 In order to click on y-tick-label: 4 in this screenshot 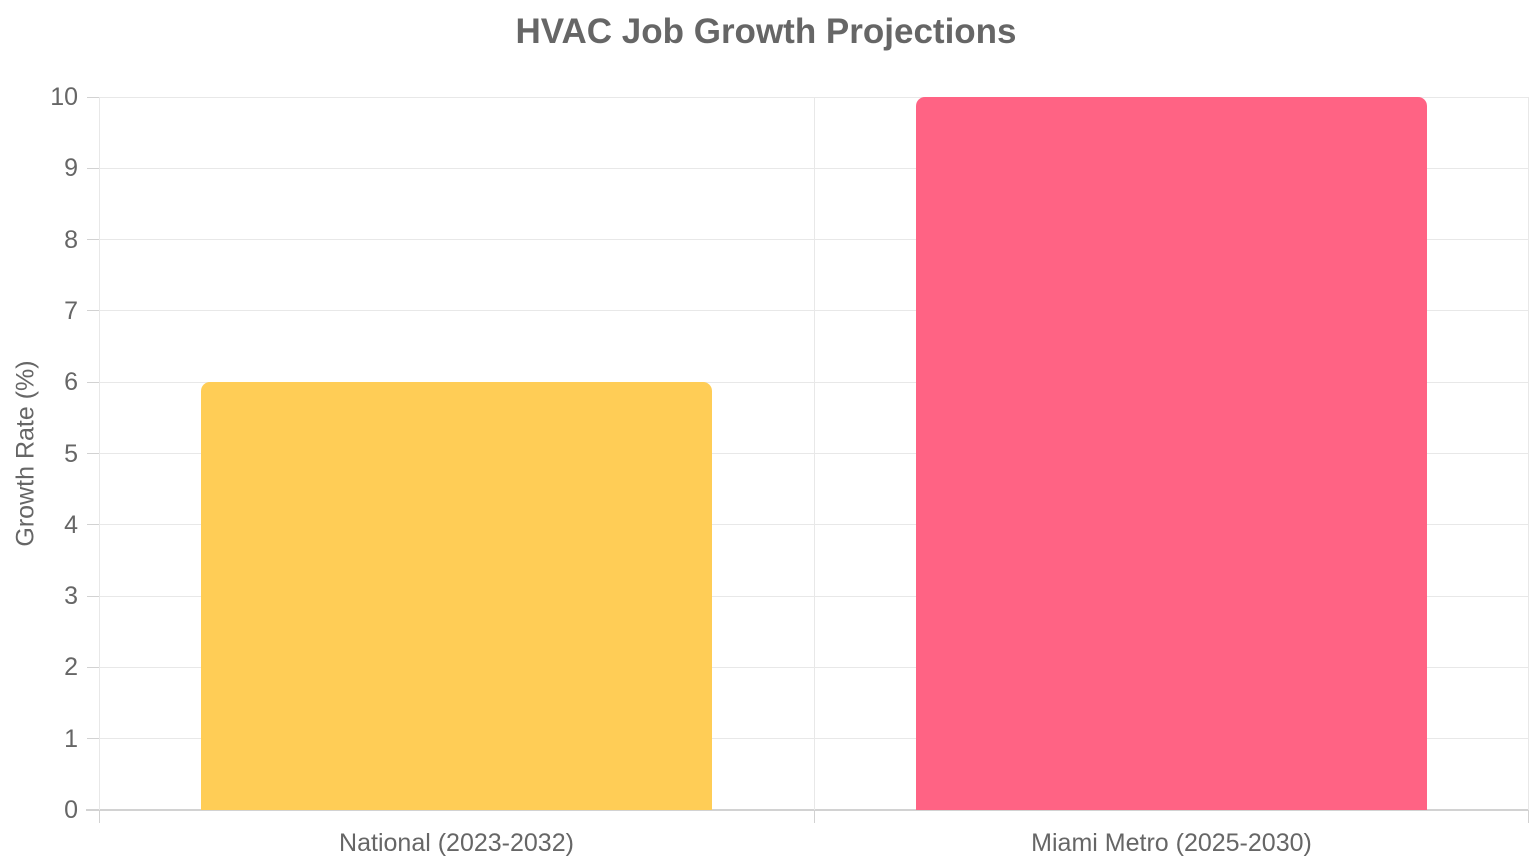, I will do `click(71, 524)`.